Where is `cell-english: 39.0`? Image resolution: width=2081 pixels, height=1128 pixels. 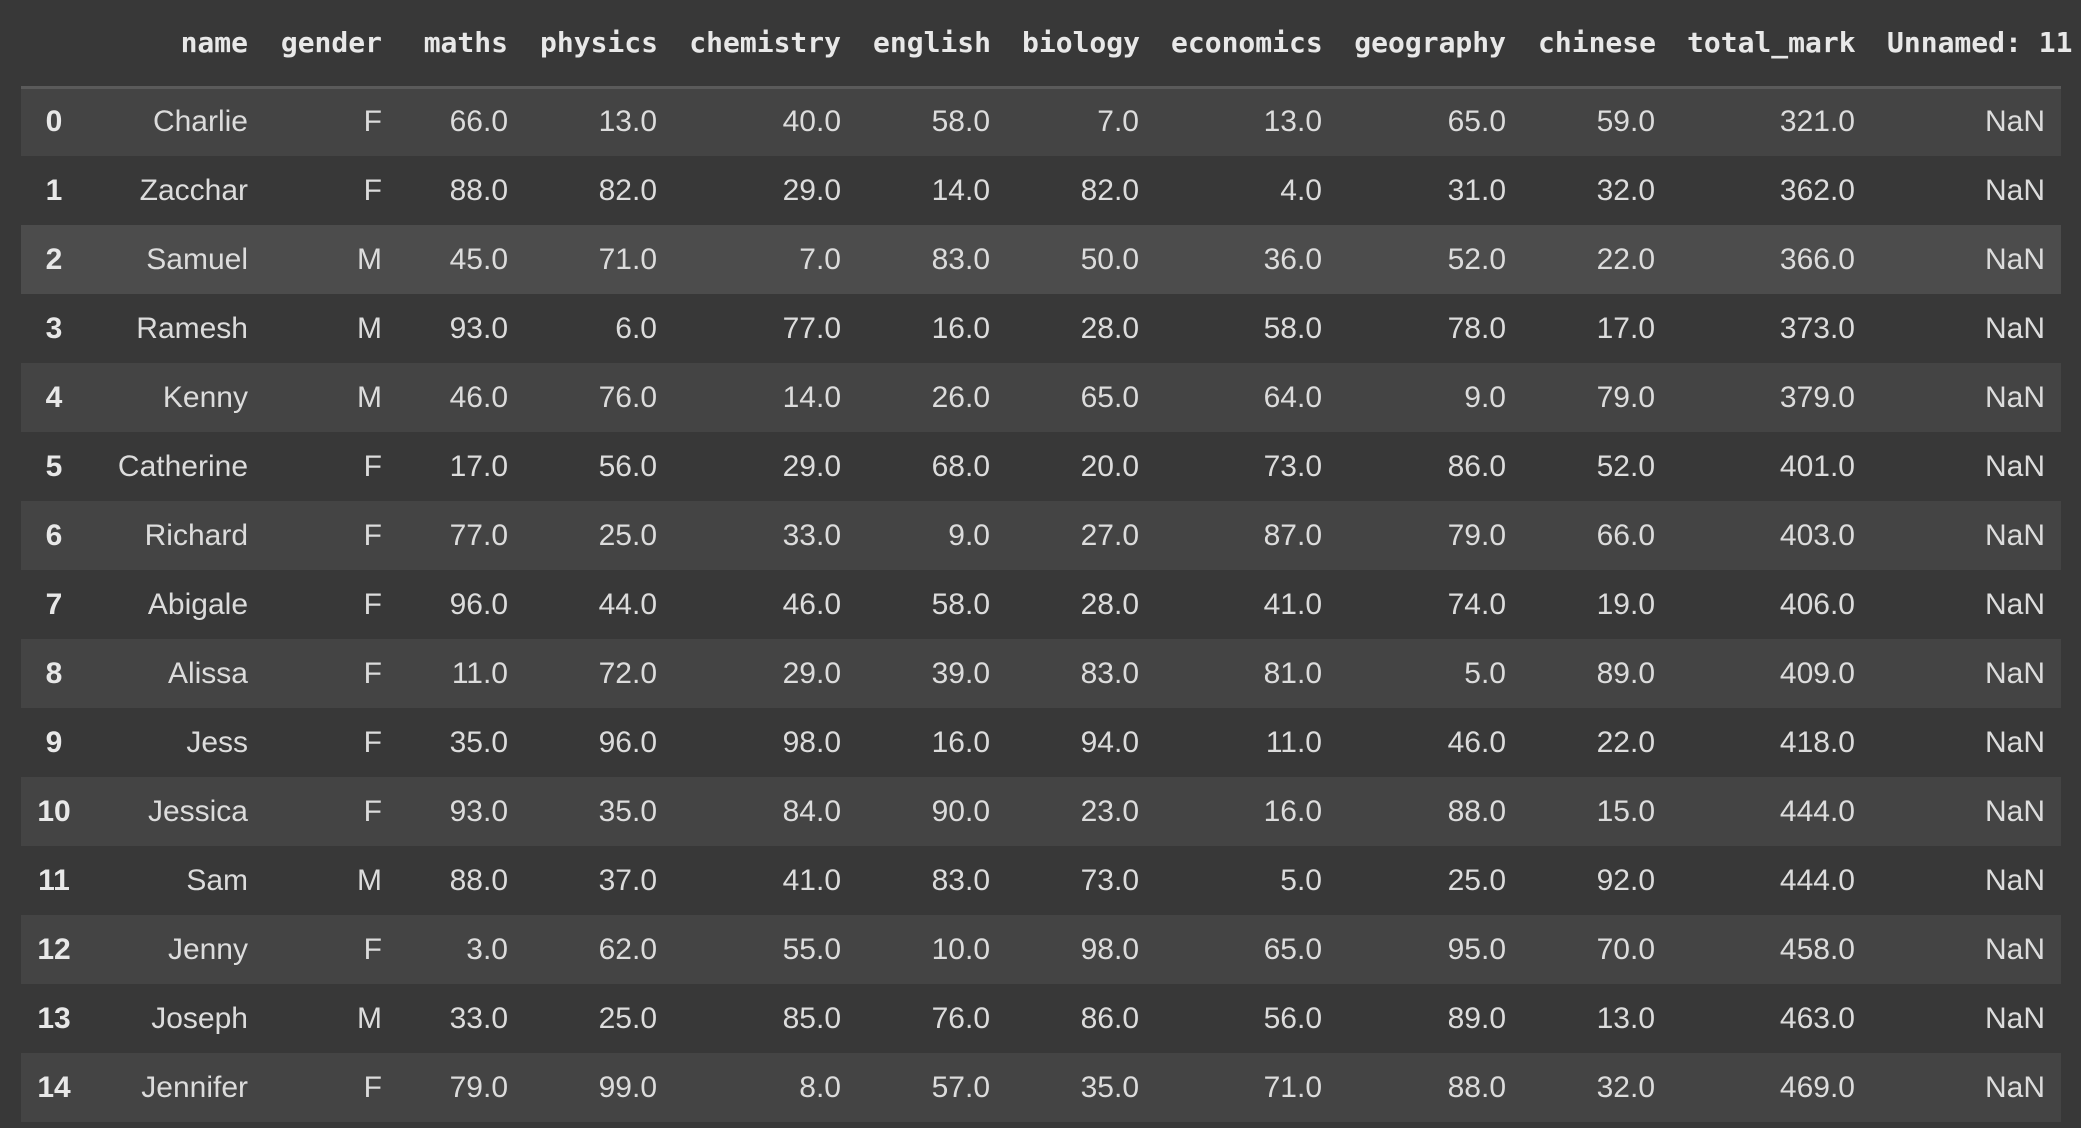
cell-english: 39.0 is located at coordinates (960, 673).